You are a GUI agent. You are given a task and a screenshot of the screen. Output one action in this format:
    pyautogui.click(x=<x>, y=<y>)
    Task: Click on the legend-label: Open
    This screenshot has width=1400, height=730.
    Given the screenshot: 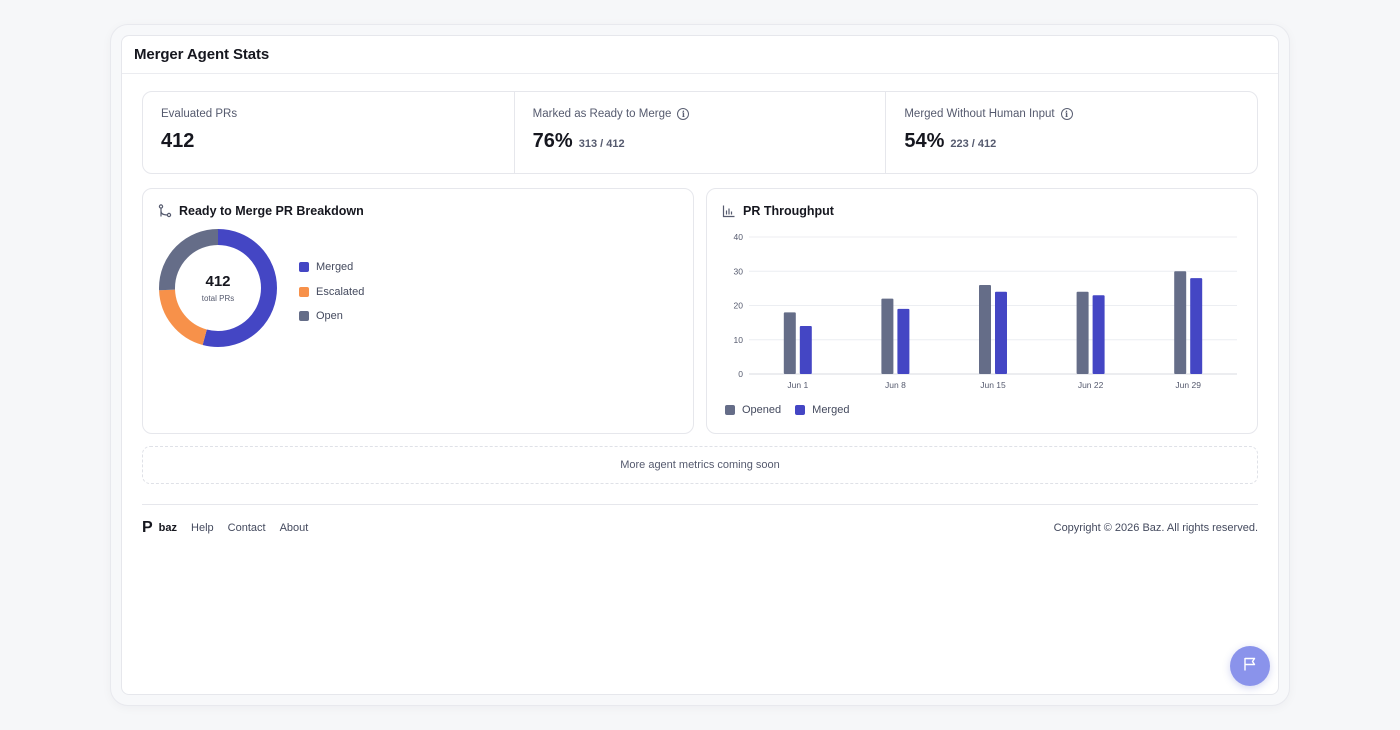 What is the action you would take?
    pyautogui.click(x=329, y=316)
    